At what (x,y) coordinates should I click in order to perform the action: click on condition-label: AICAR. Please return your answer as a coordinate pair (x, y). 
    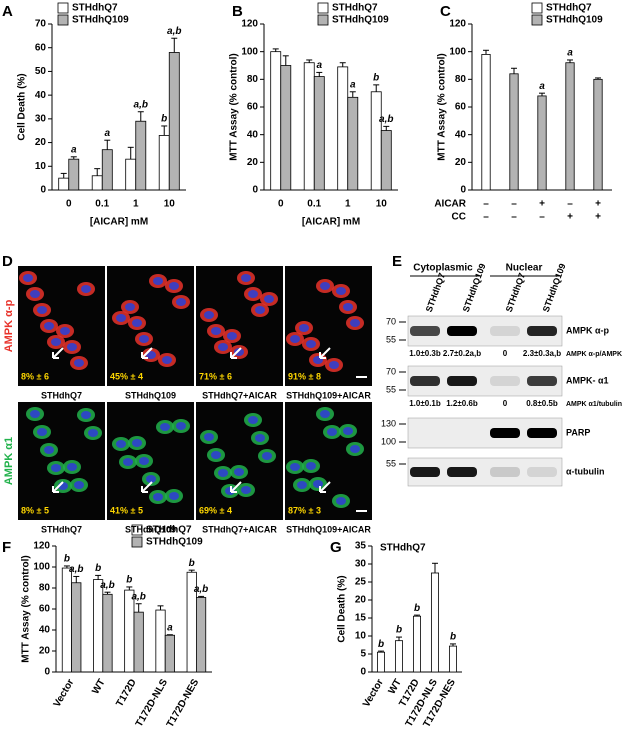
    Looking at the image, I should click on (450, 204).